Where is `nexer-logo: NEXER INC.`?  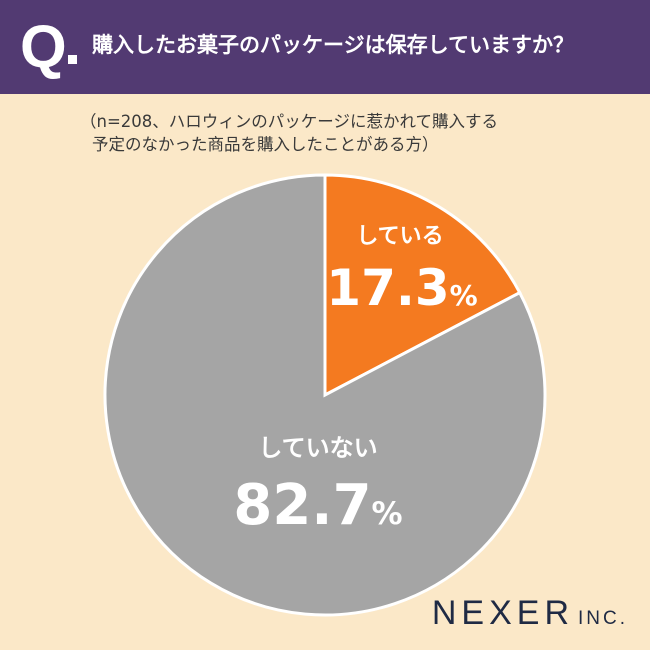 nexer-logo: NEXER INC. is located at coordinates (530, 613).